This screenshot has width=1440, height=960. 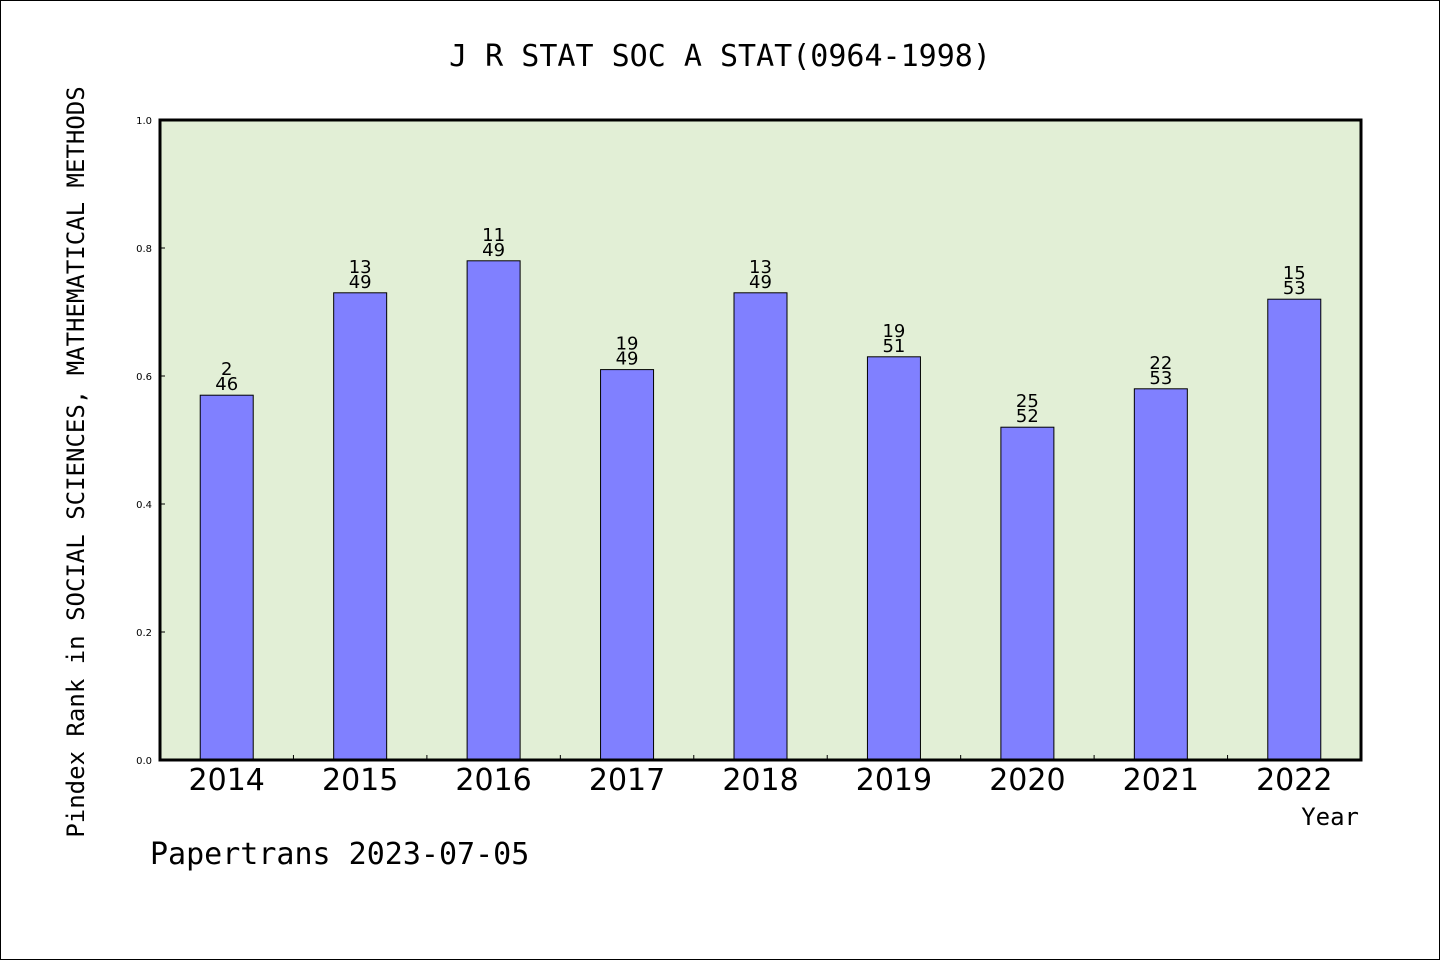 I want to click on data-label-rank: 15, so click(x=1294, y=273).